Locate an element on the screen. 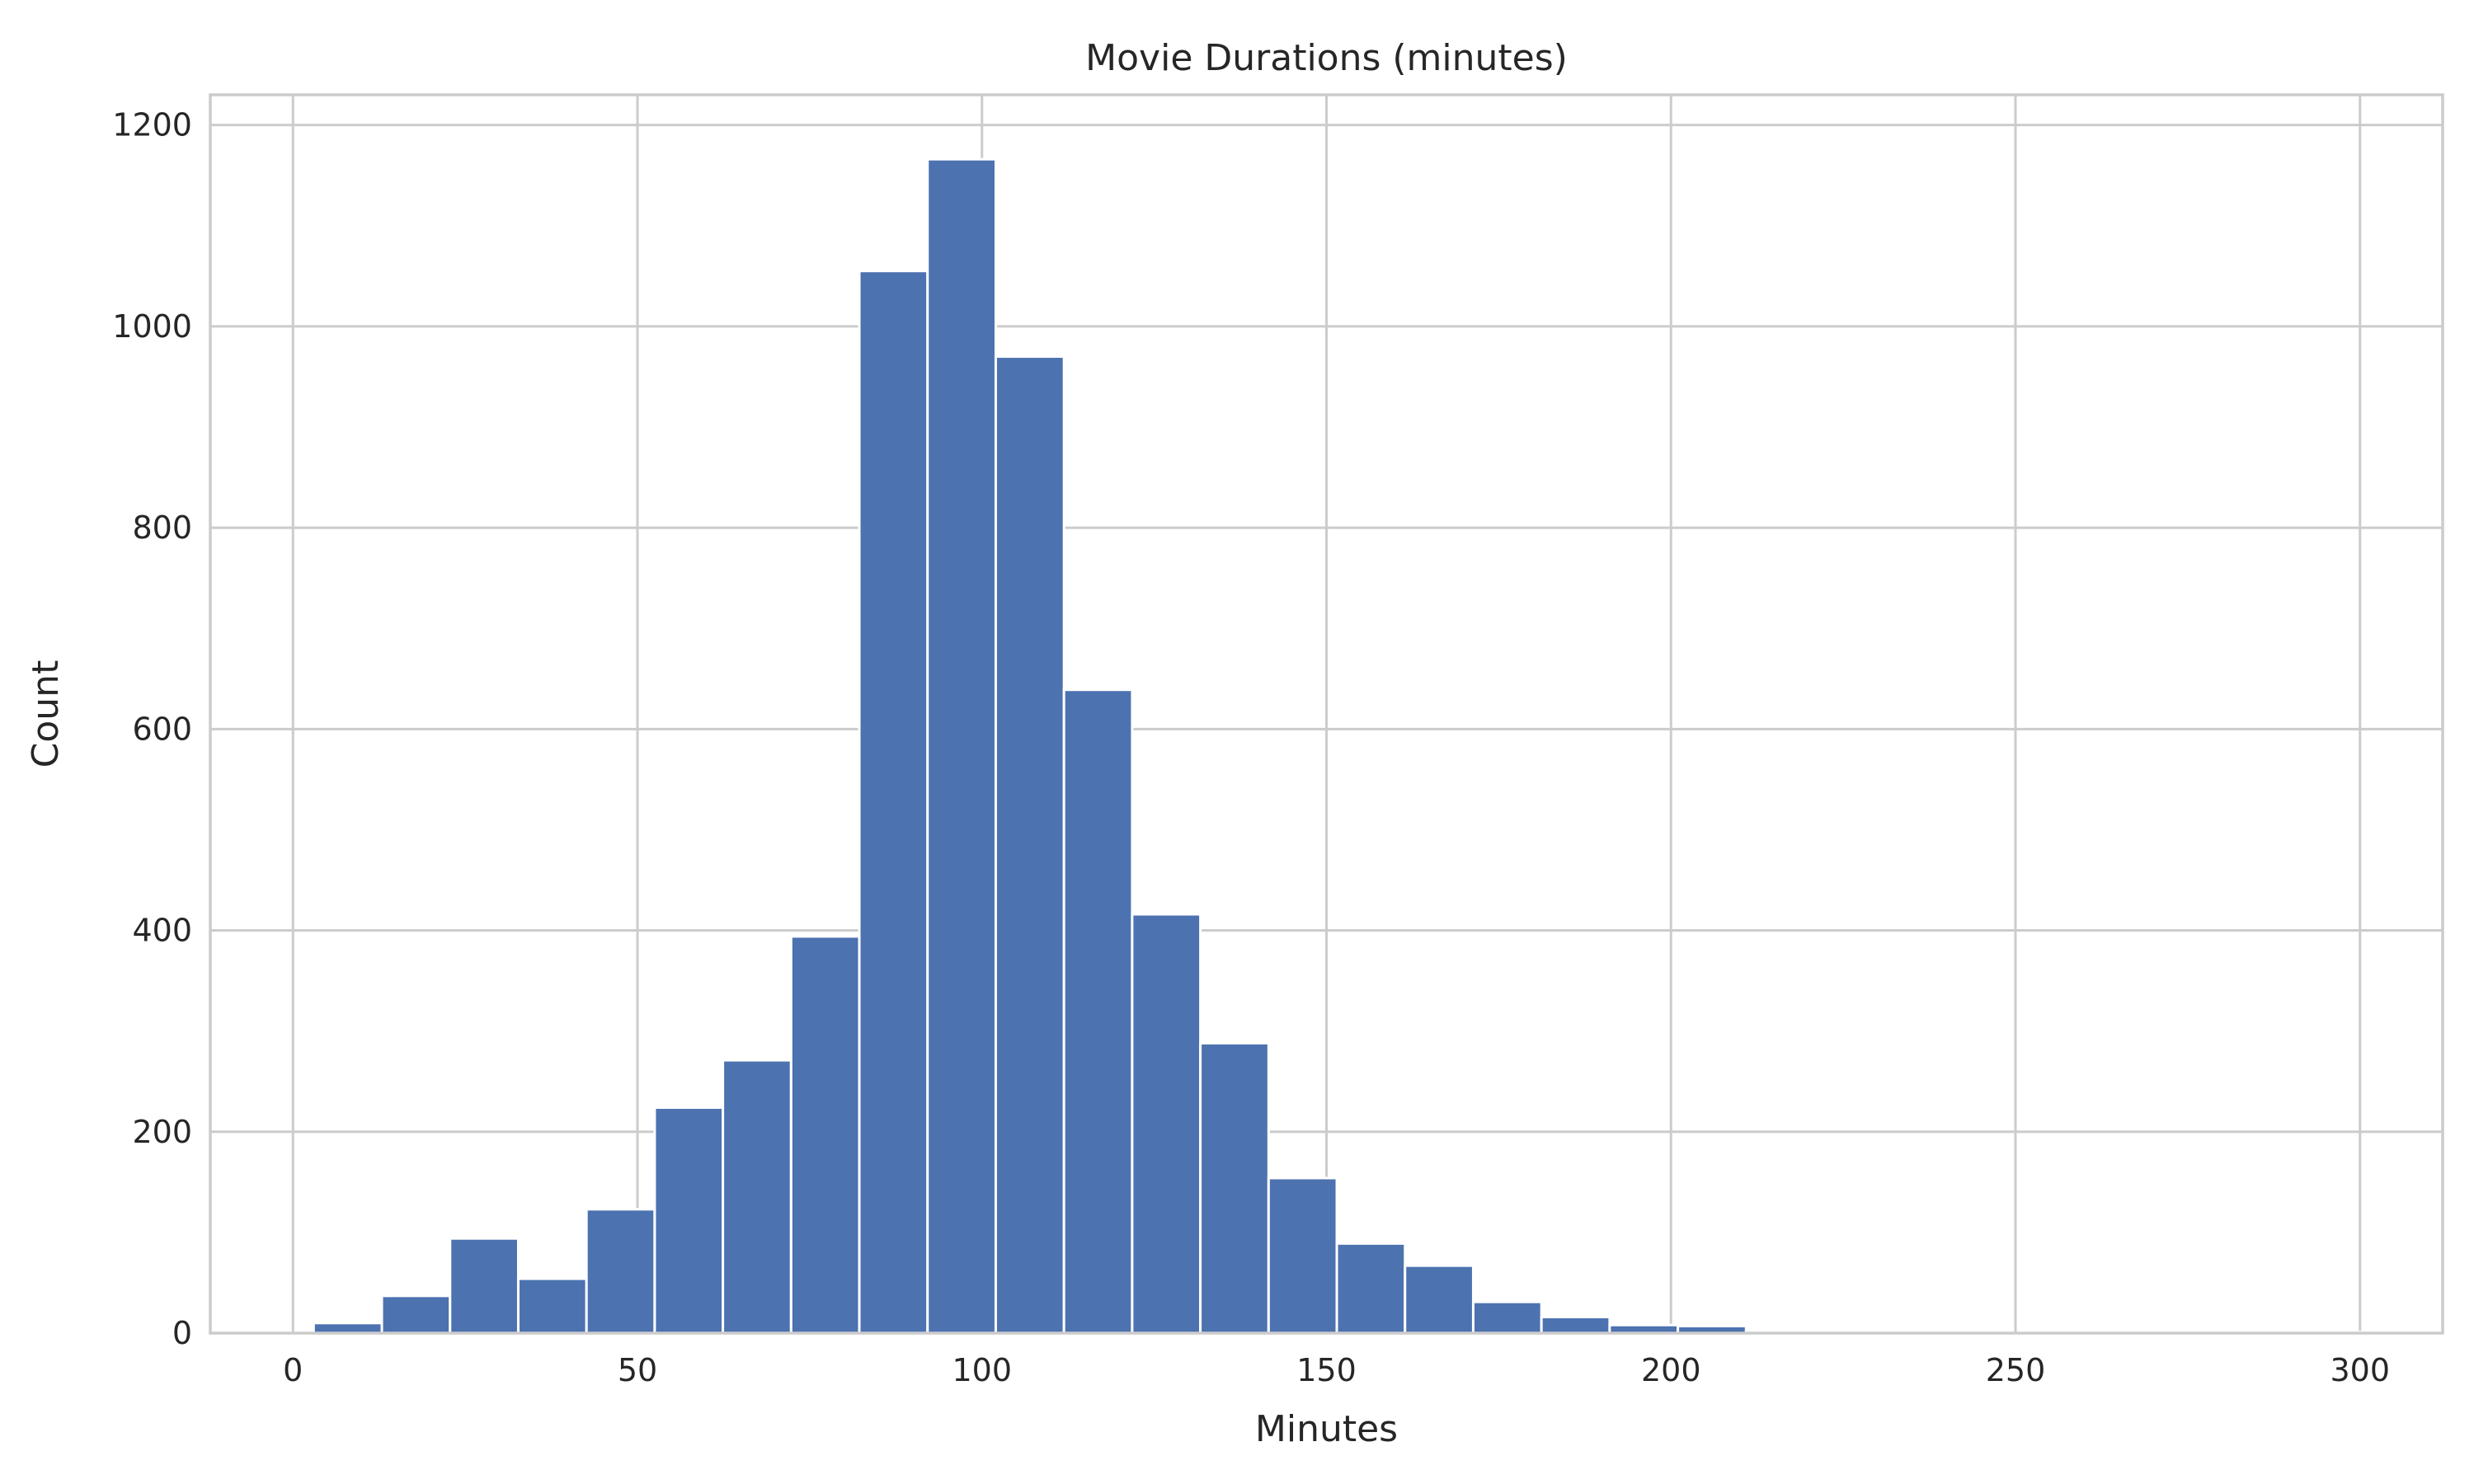  x-tick-labels: 0 50 100 150 200 250 300 is located at coordinates (1336, 1370).